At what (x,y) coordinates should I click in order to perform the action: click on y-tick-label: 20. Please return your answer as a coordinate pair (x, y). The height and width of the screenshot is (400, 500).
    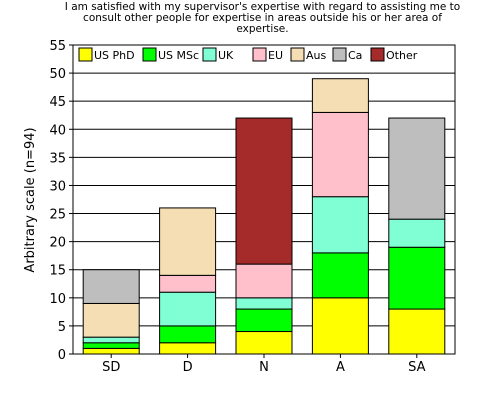
    Looking at the image, I should click on (57, 243).